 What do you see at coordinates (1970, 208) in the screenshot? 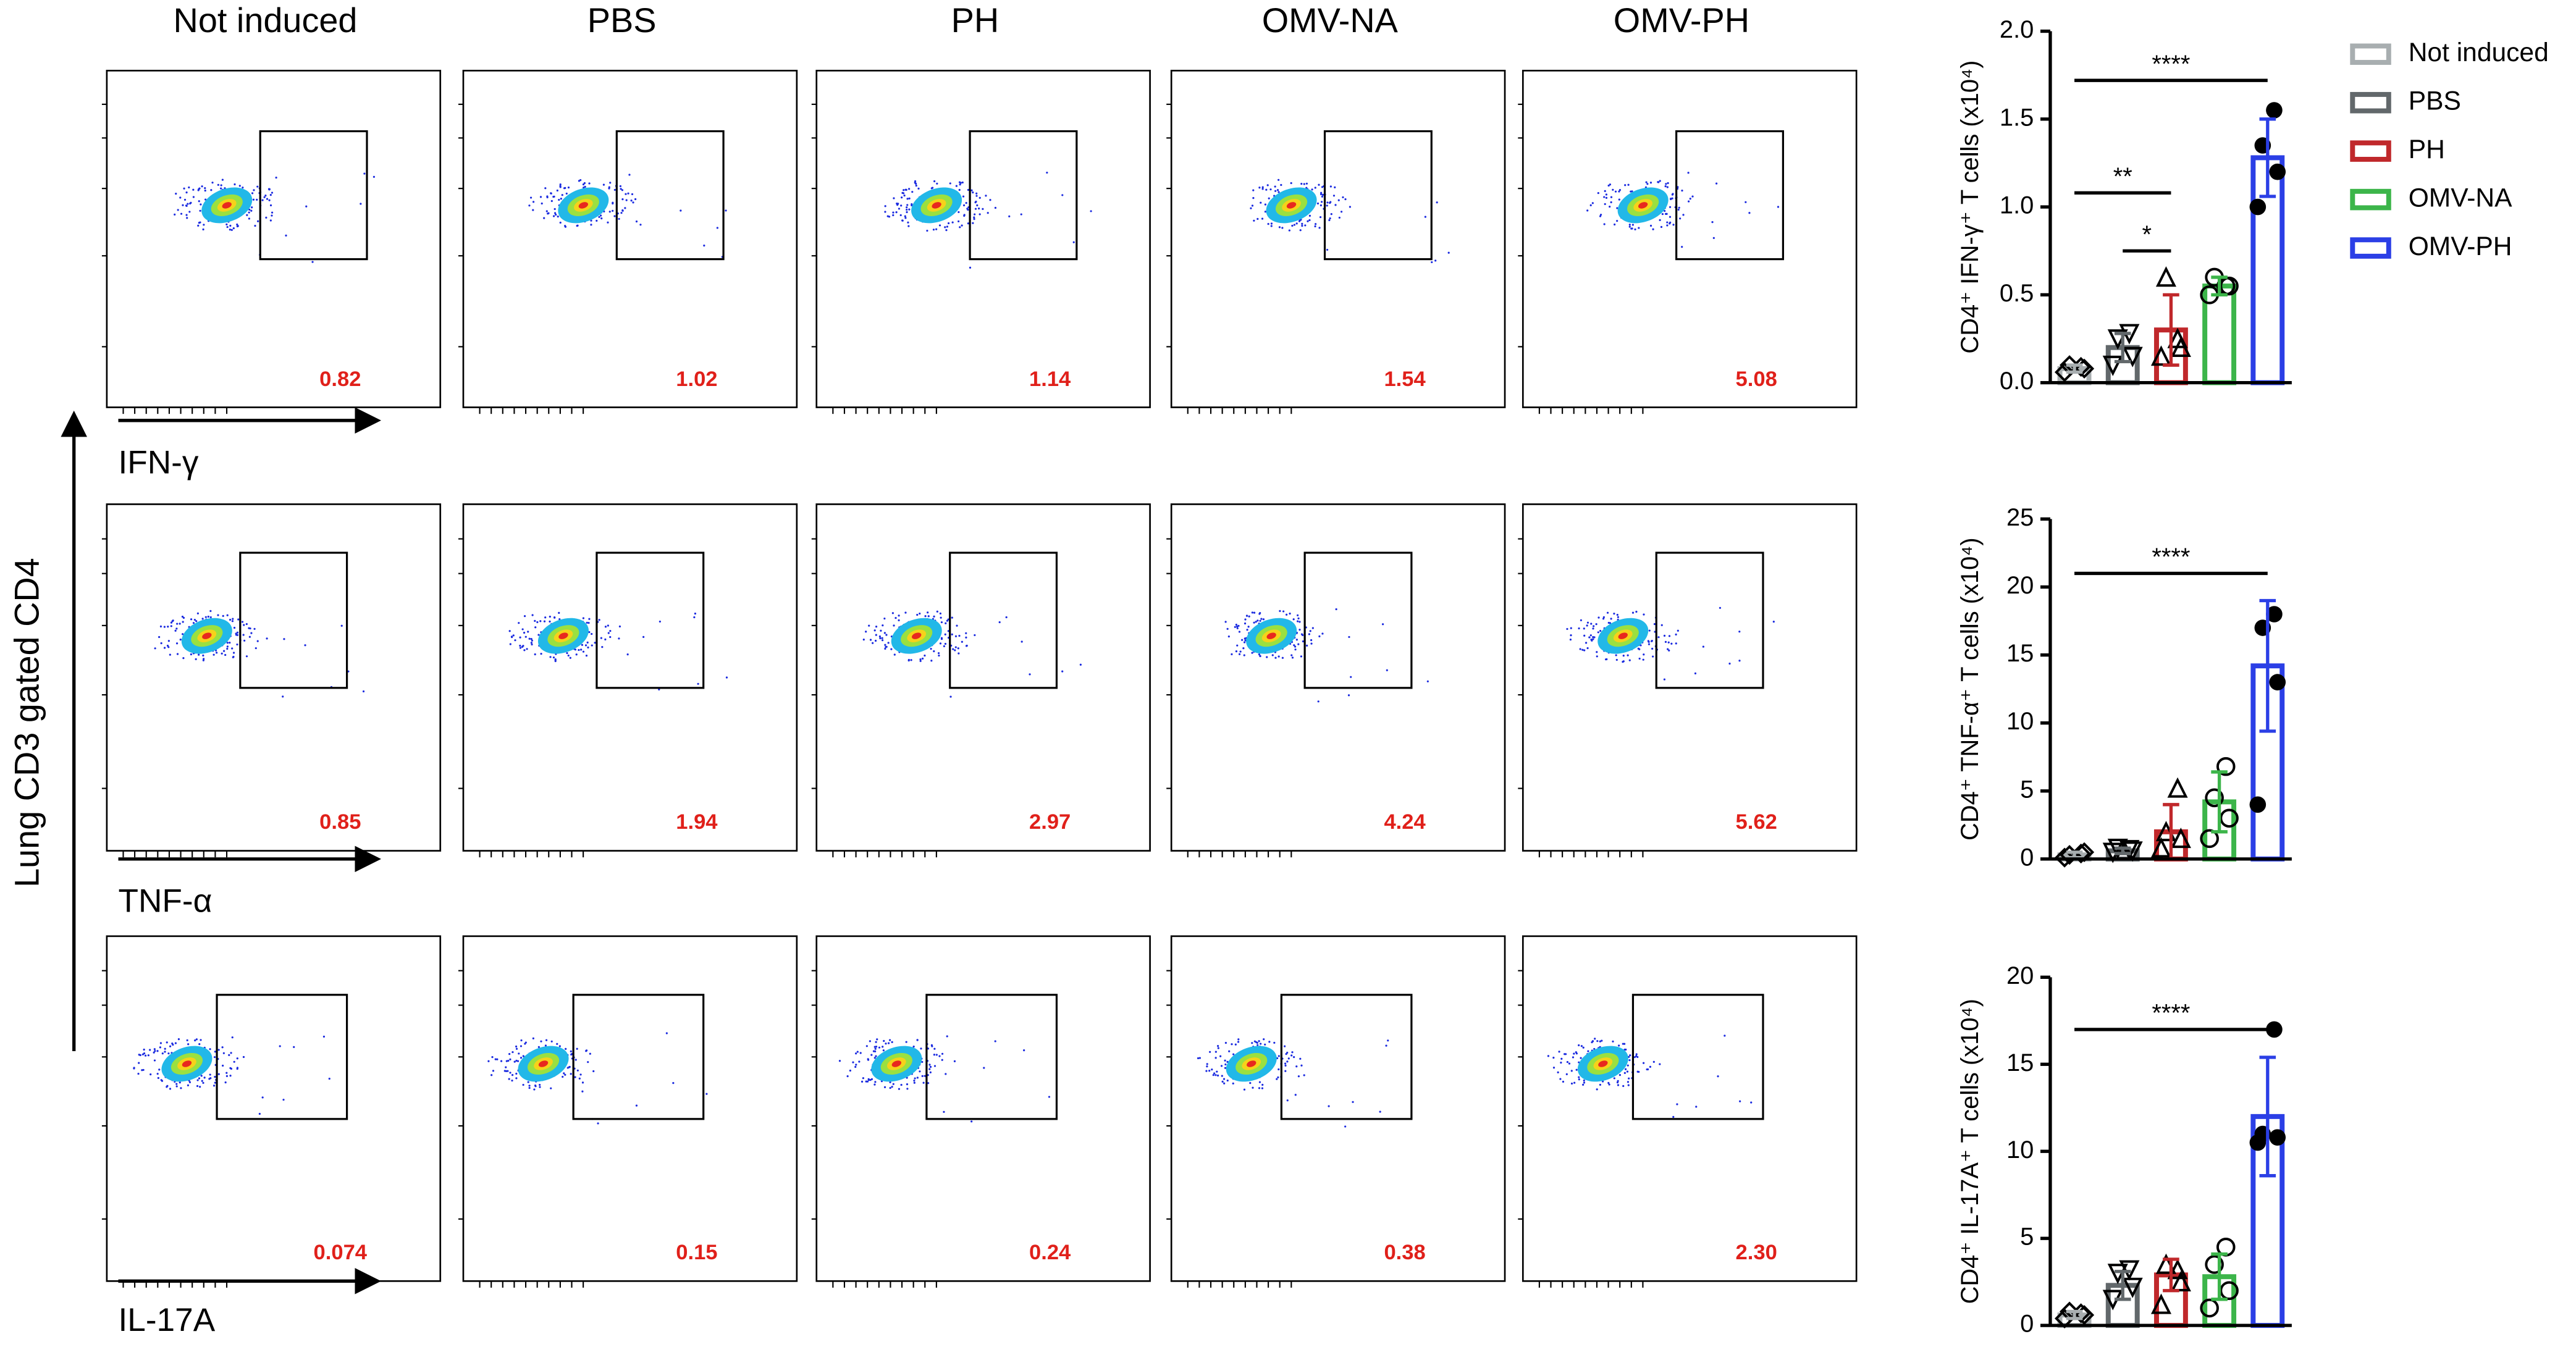
I see `y-axis-label: CD4⁺ IFN-γ⁺ T cells (x10⁴)` at bounding box center [1970, 208].